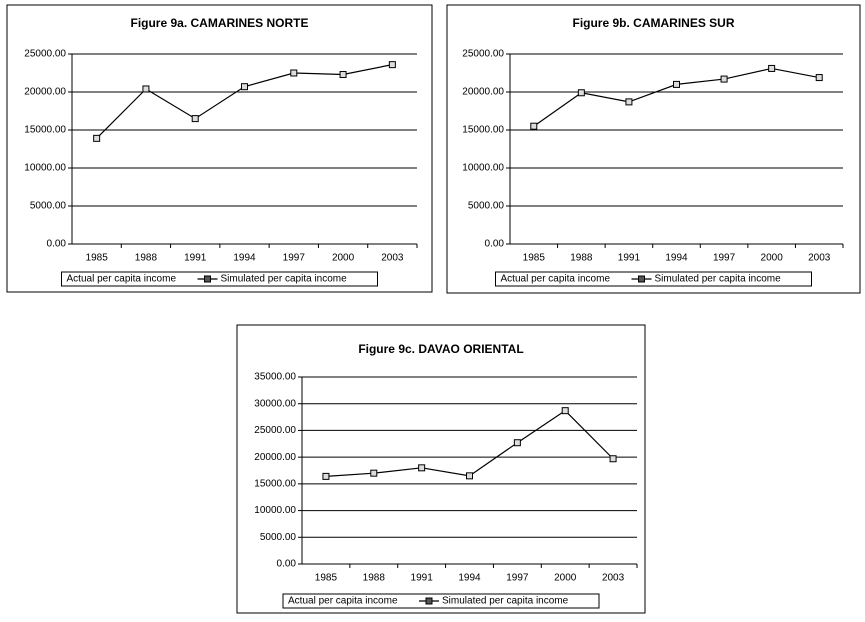 The width and height of the screenshot is (865, 622). Describe the element at coordinates (275, 377) in the screenshot. I see `y-tick-label: 35000.00` at that location.